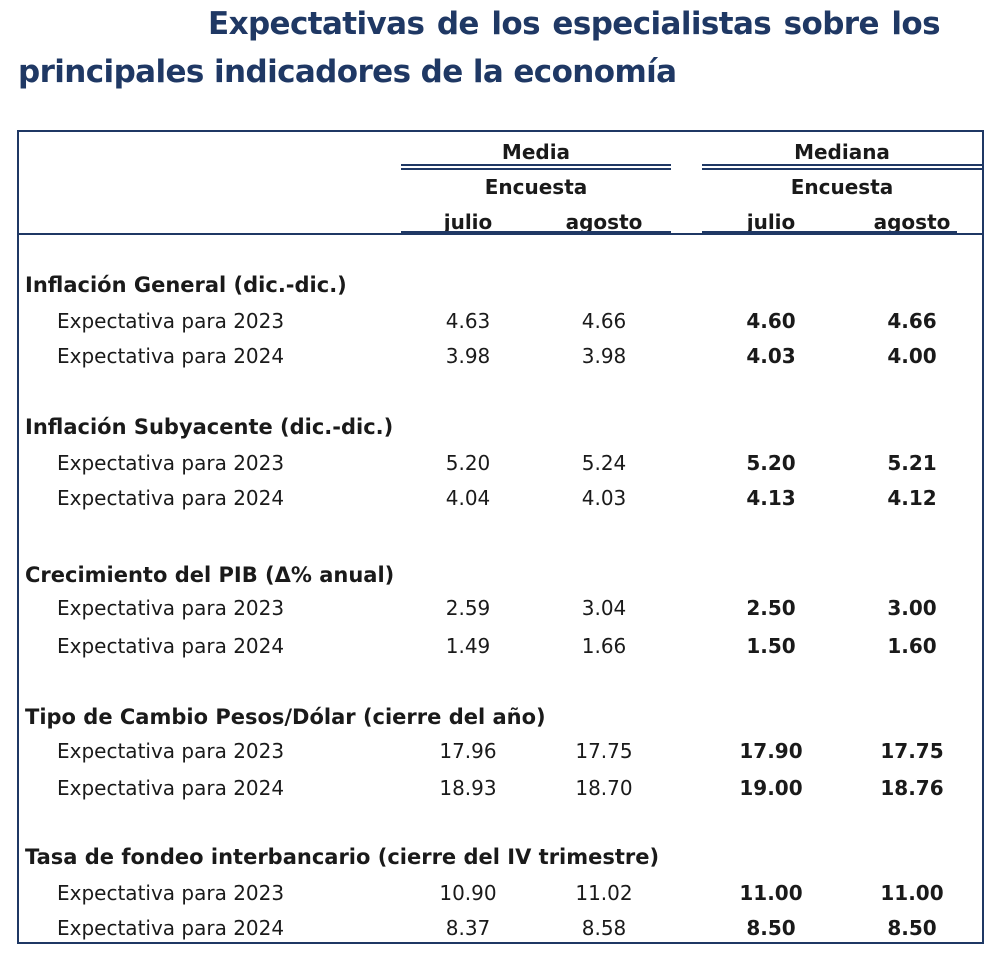 The height and width of the screenshot is (971, 1000). What do you see at coordinates (912, 788) in the screenshot?
I see `cell-mediana-agosto: 18.76` at bounding box center [912, 788].